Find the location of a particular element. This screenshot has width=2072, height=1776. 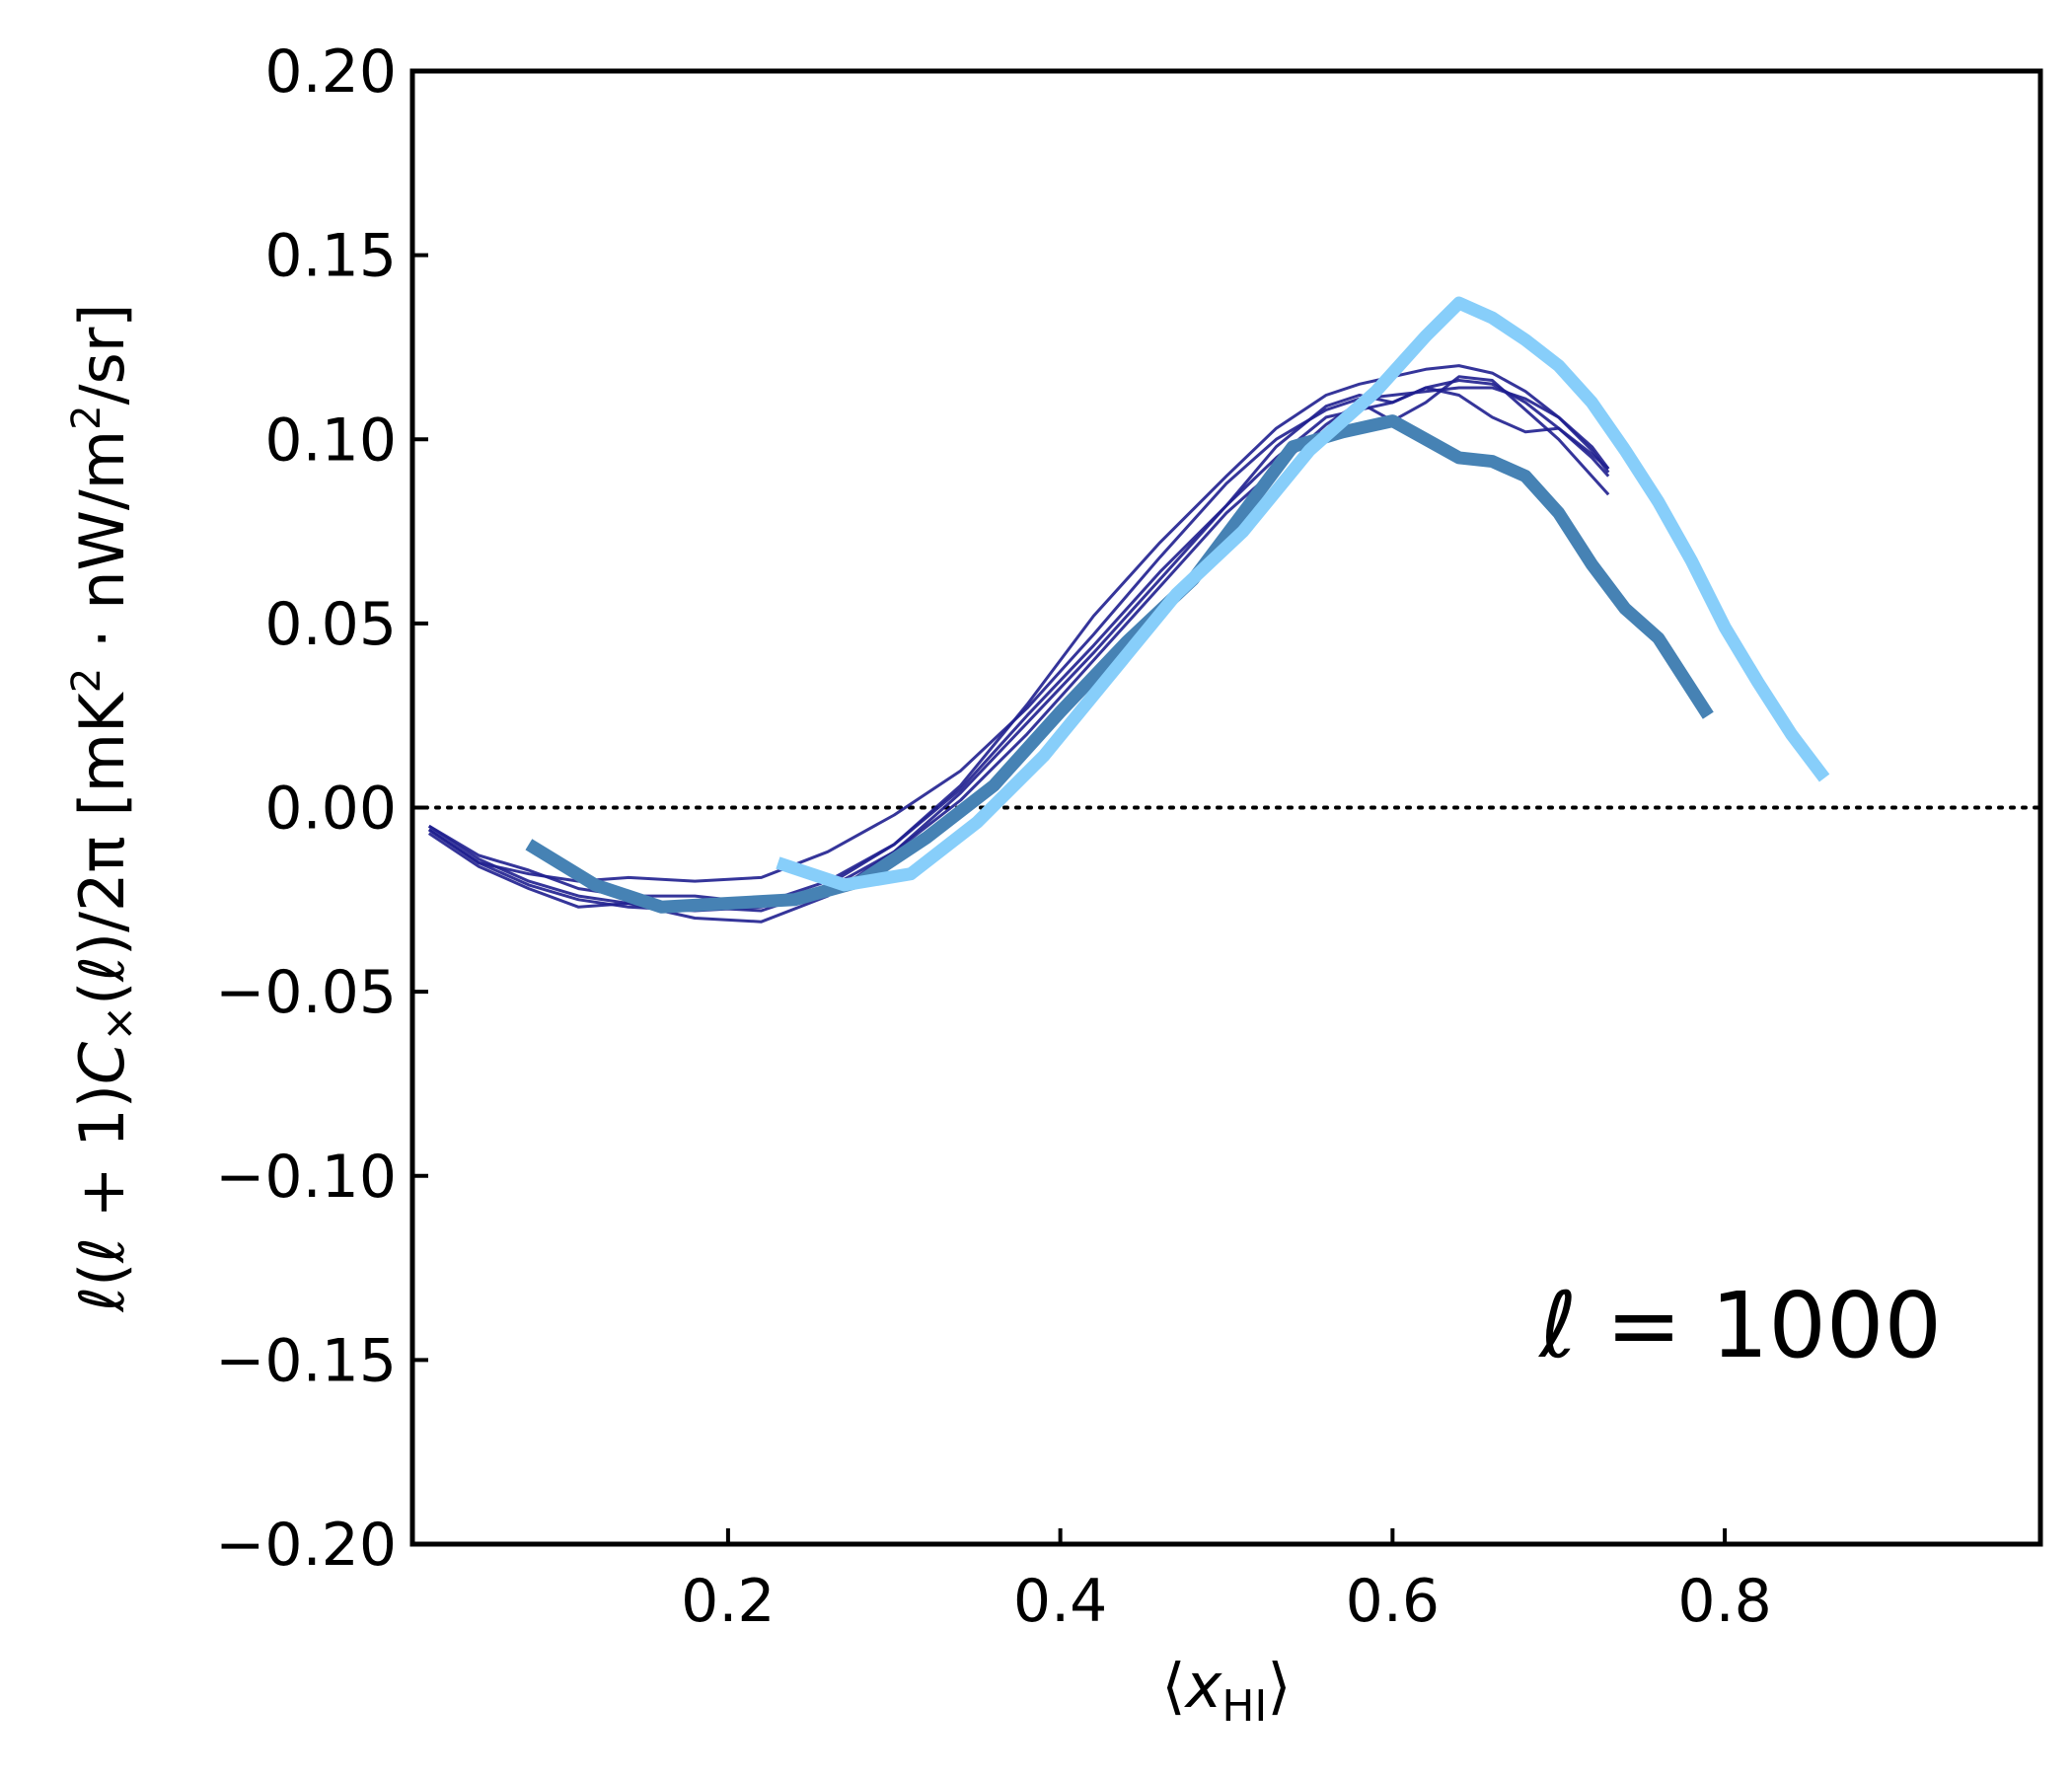

x-tick-label: 0.4 is located at coordinates (1060, 1602).